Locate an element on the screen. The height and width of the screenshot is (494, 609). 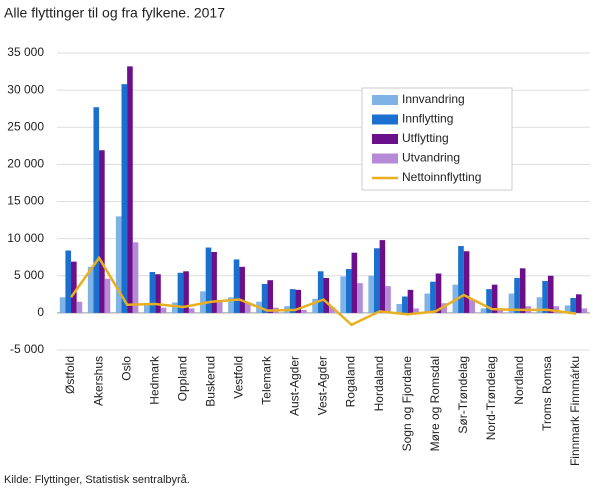
x-tick-label: Oppland is located at coordinates (182, 378).